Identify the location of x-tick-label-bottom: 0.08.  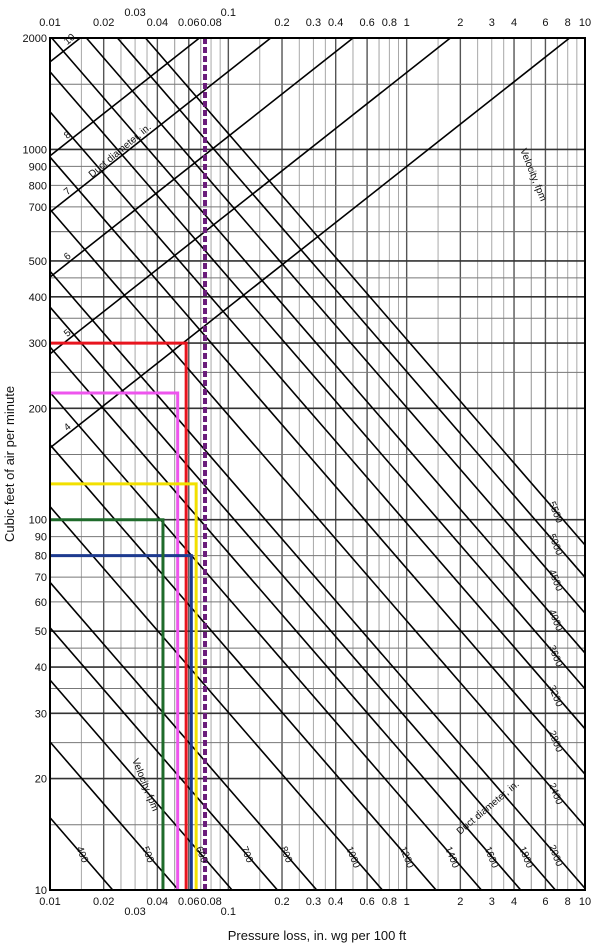
(210, 902).